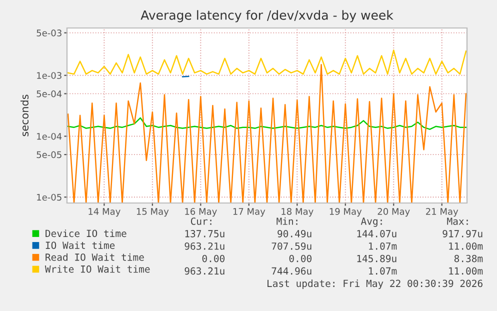 This screenshot has width=497, height=311. What do you see at coordinates (49, 197) in the screenshot?
I see `y-tick-label: 1e-05` at bounding box center [49, 197].